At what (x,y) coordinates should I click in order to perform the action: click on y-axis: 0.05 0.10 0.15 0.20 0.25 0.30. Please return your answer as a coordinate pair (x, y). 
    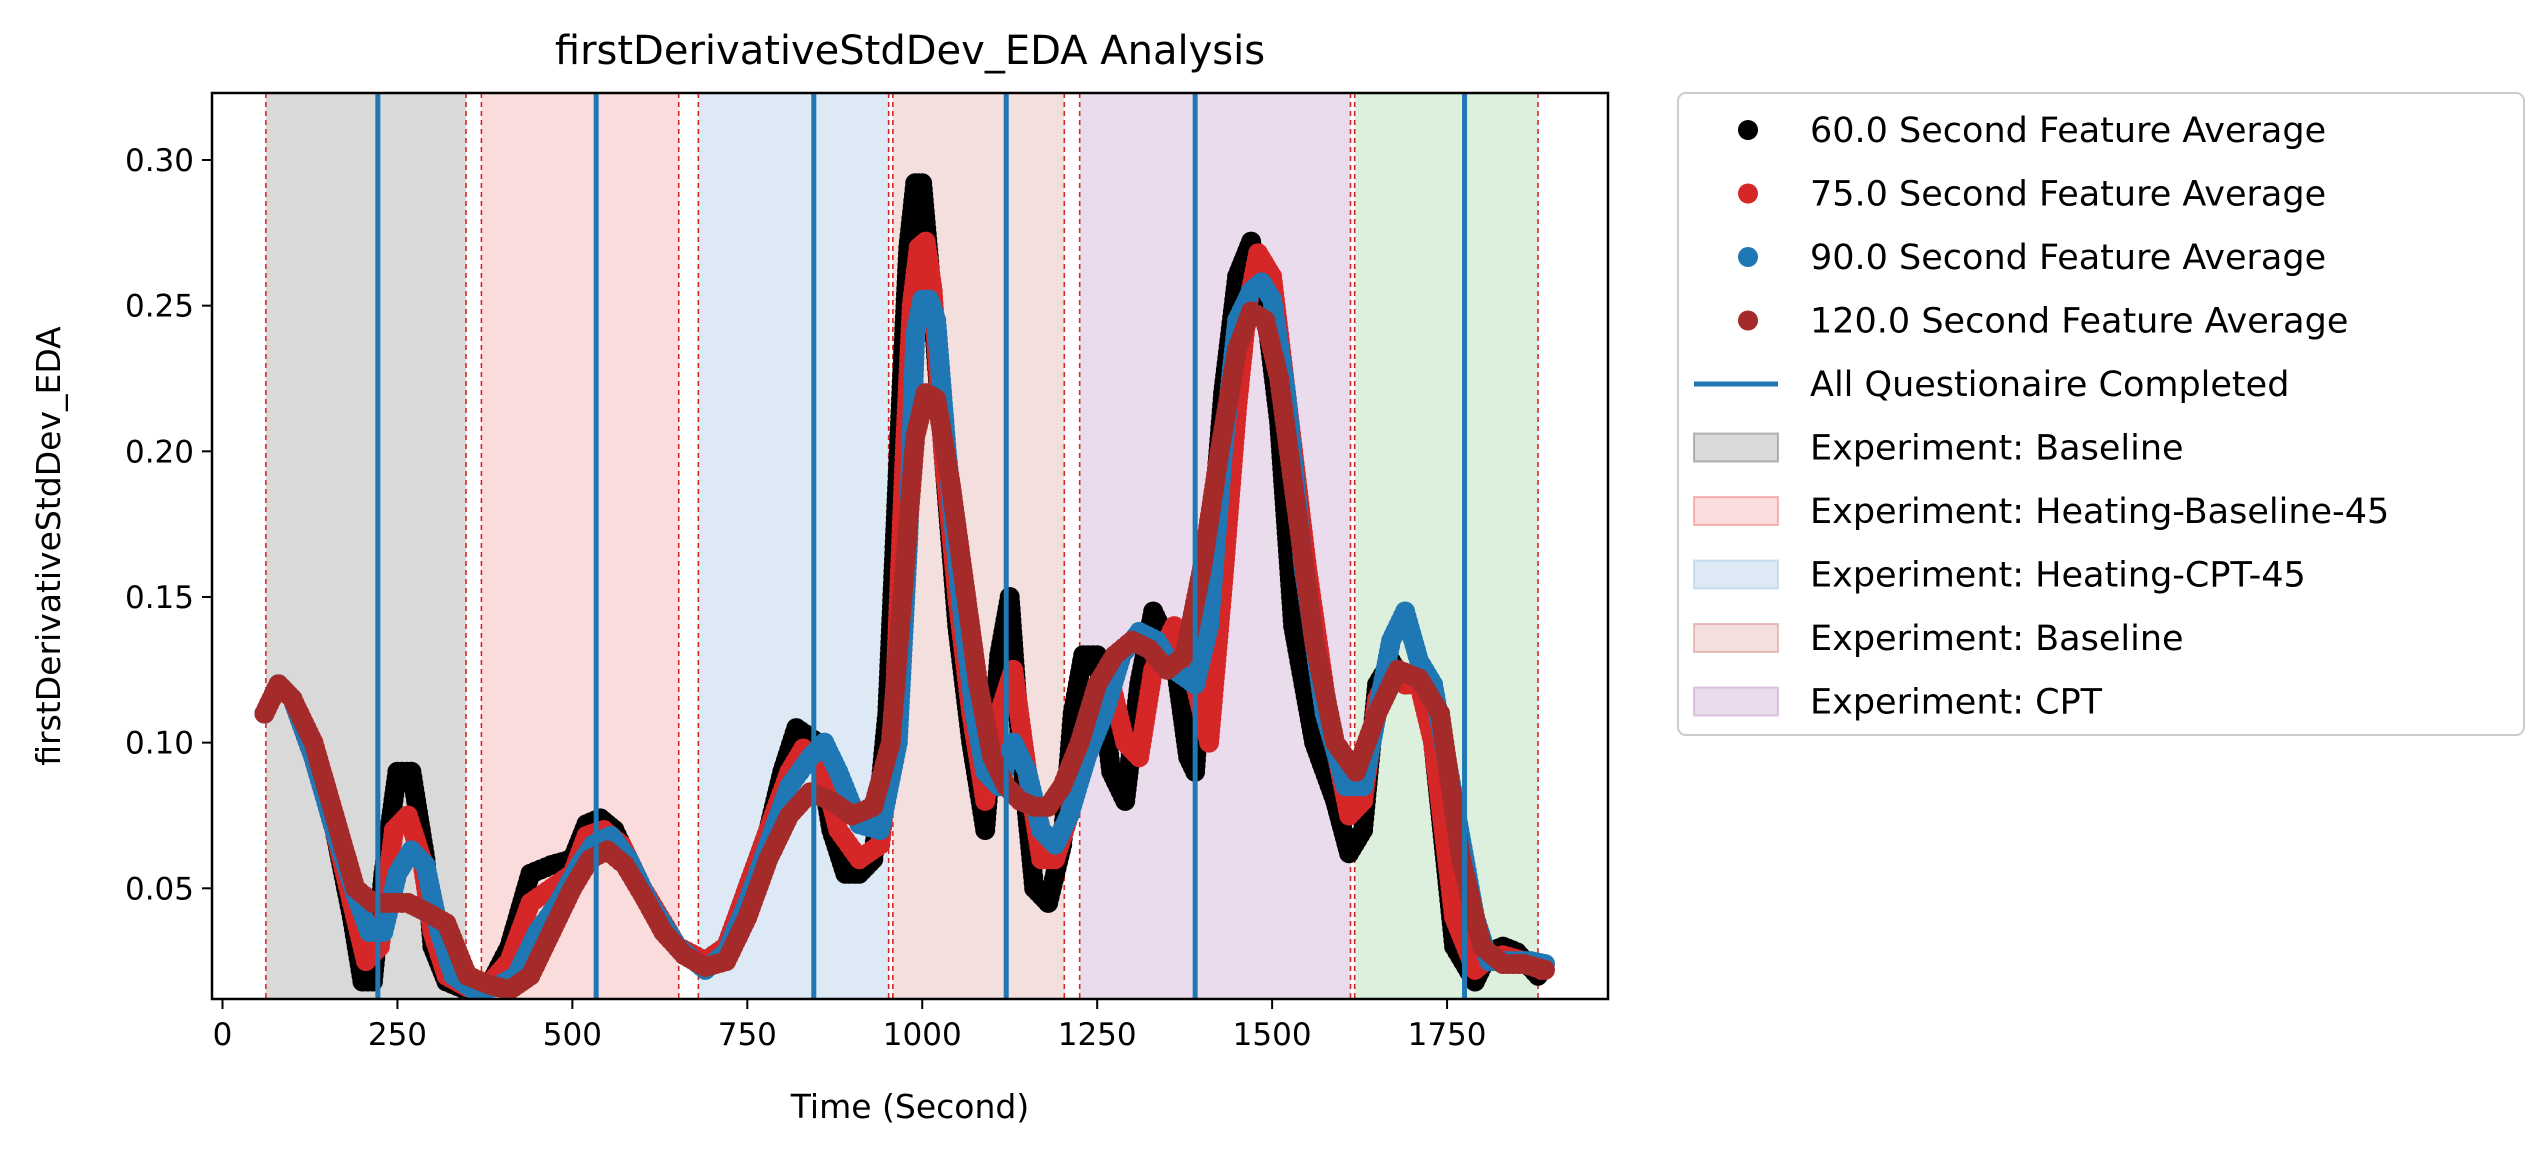
    Looking at the image, I should click on (168, 525).